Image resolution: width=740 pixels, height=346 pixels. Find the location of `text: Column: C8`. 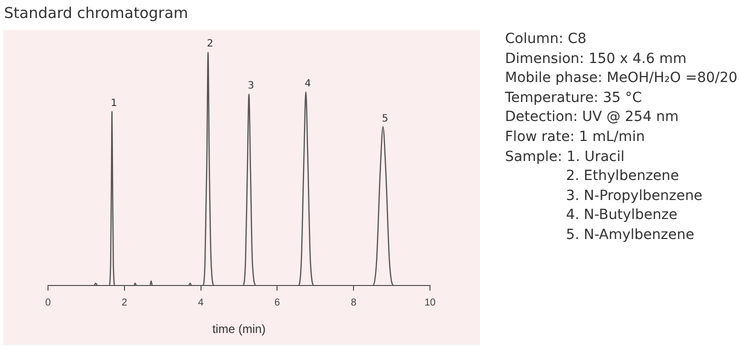

text: Column: C8 is located at coordinates (546, 39).